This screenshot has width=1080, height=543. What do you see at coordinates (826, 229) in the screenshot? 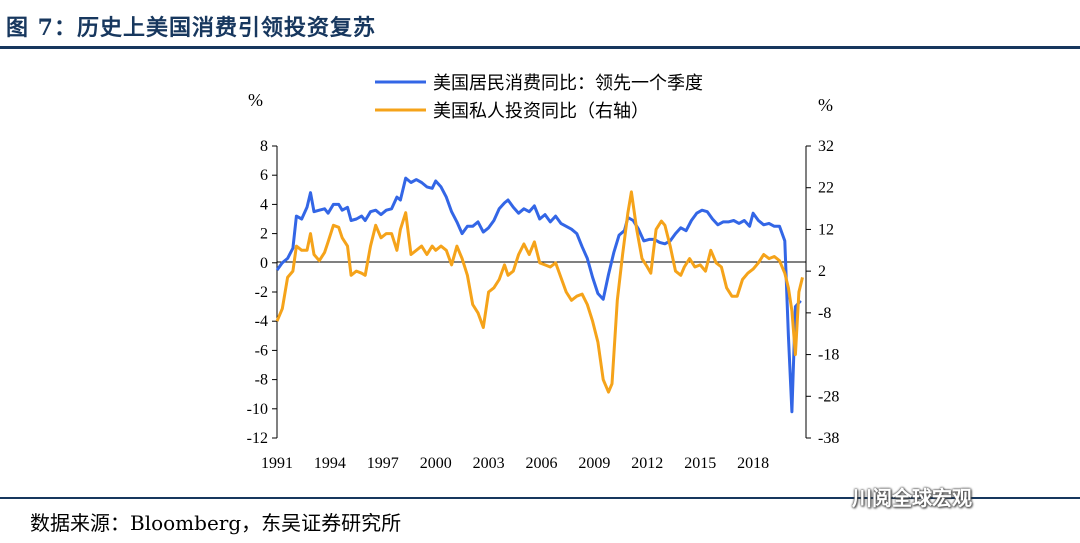
I see `right-tick-label: 12` at bounding box center [826, 229].